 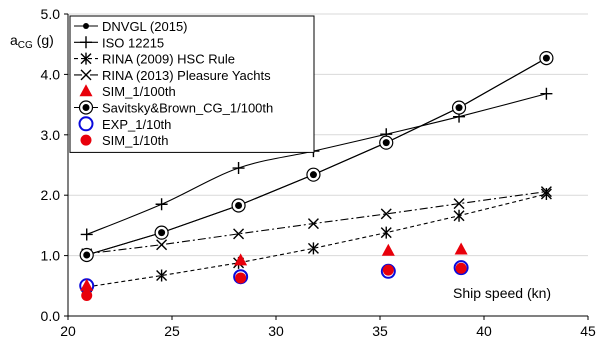 I want to click on legend-label-5: Savitsky&Brown_CG_1/100th, so click(x=187, y=108).